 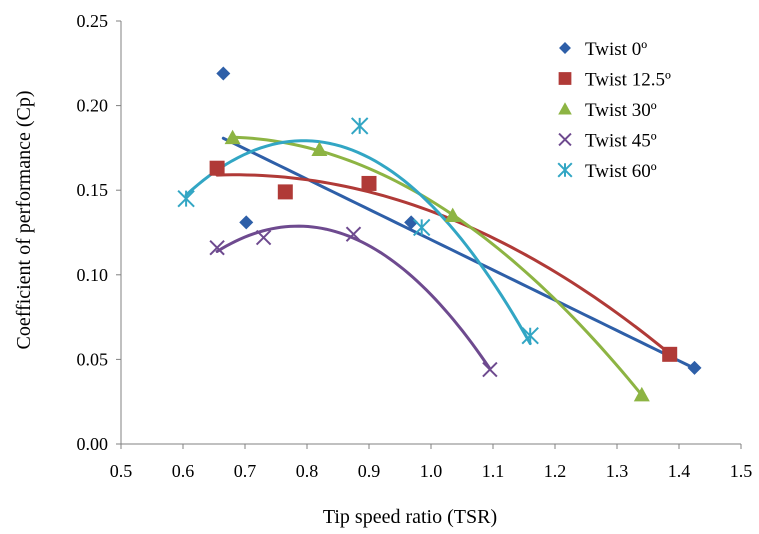 I want to click on y-tick-label: 0.05, so click(x=93, y=359).